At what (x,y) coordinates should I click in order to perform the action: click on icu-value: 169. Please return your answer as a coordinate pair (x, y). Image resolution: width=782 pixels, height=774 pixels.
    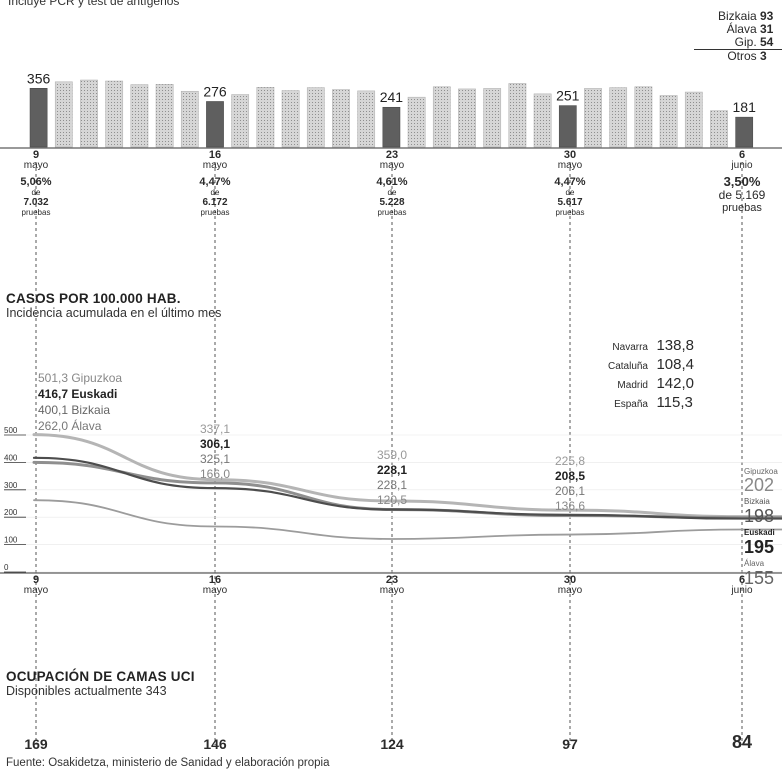
    Looking at the image, I should click on (36, 744).